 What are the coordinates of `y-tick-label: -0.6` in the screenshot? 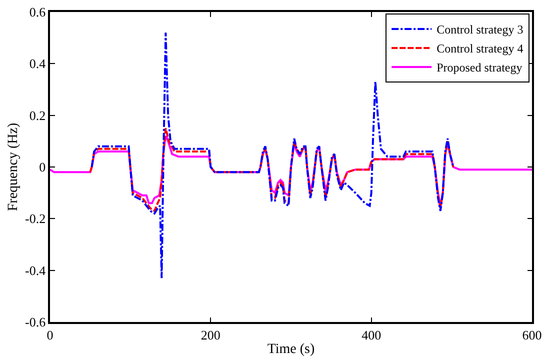 It's located at (35, 322).